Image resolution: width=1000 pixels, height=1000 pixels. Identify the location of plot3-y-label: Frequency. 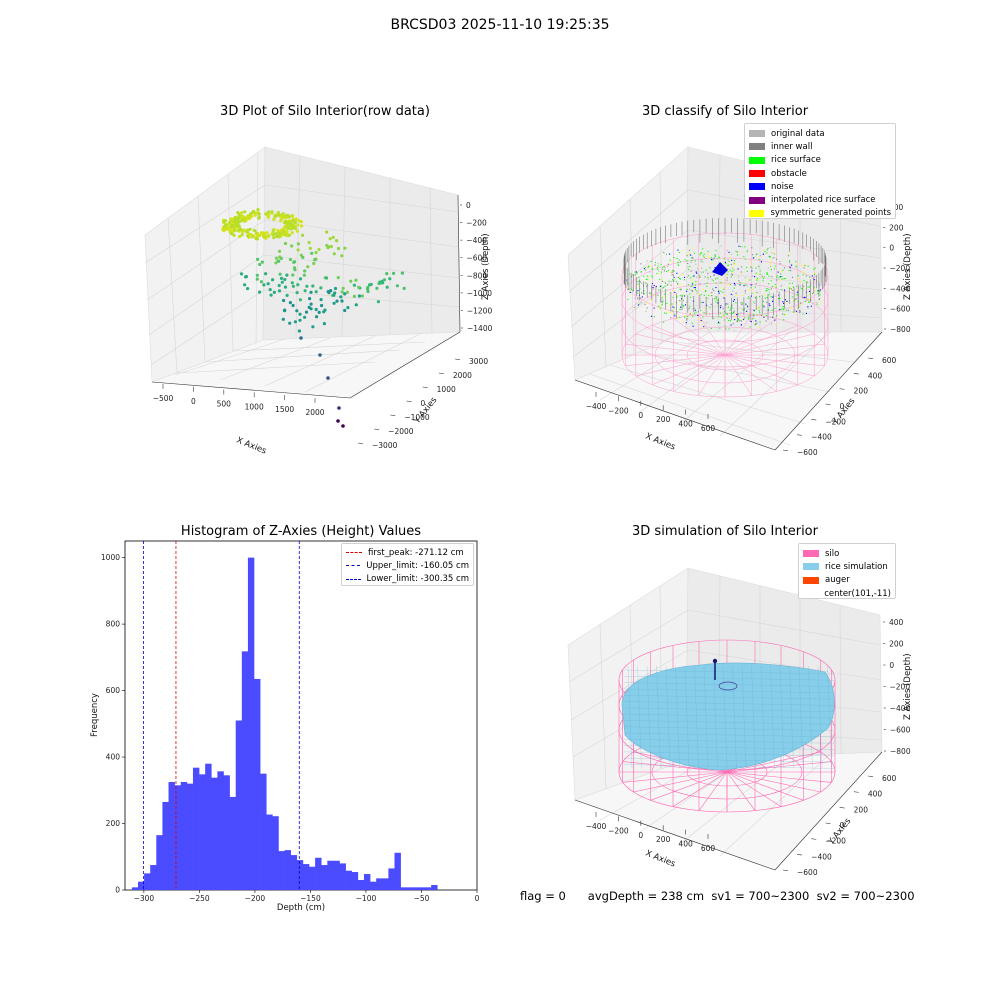
(95, 715).